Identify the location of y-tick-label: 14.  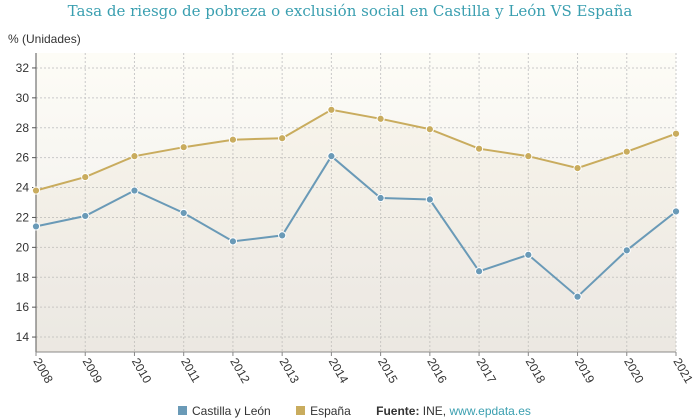
(23, 337).